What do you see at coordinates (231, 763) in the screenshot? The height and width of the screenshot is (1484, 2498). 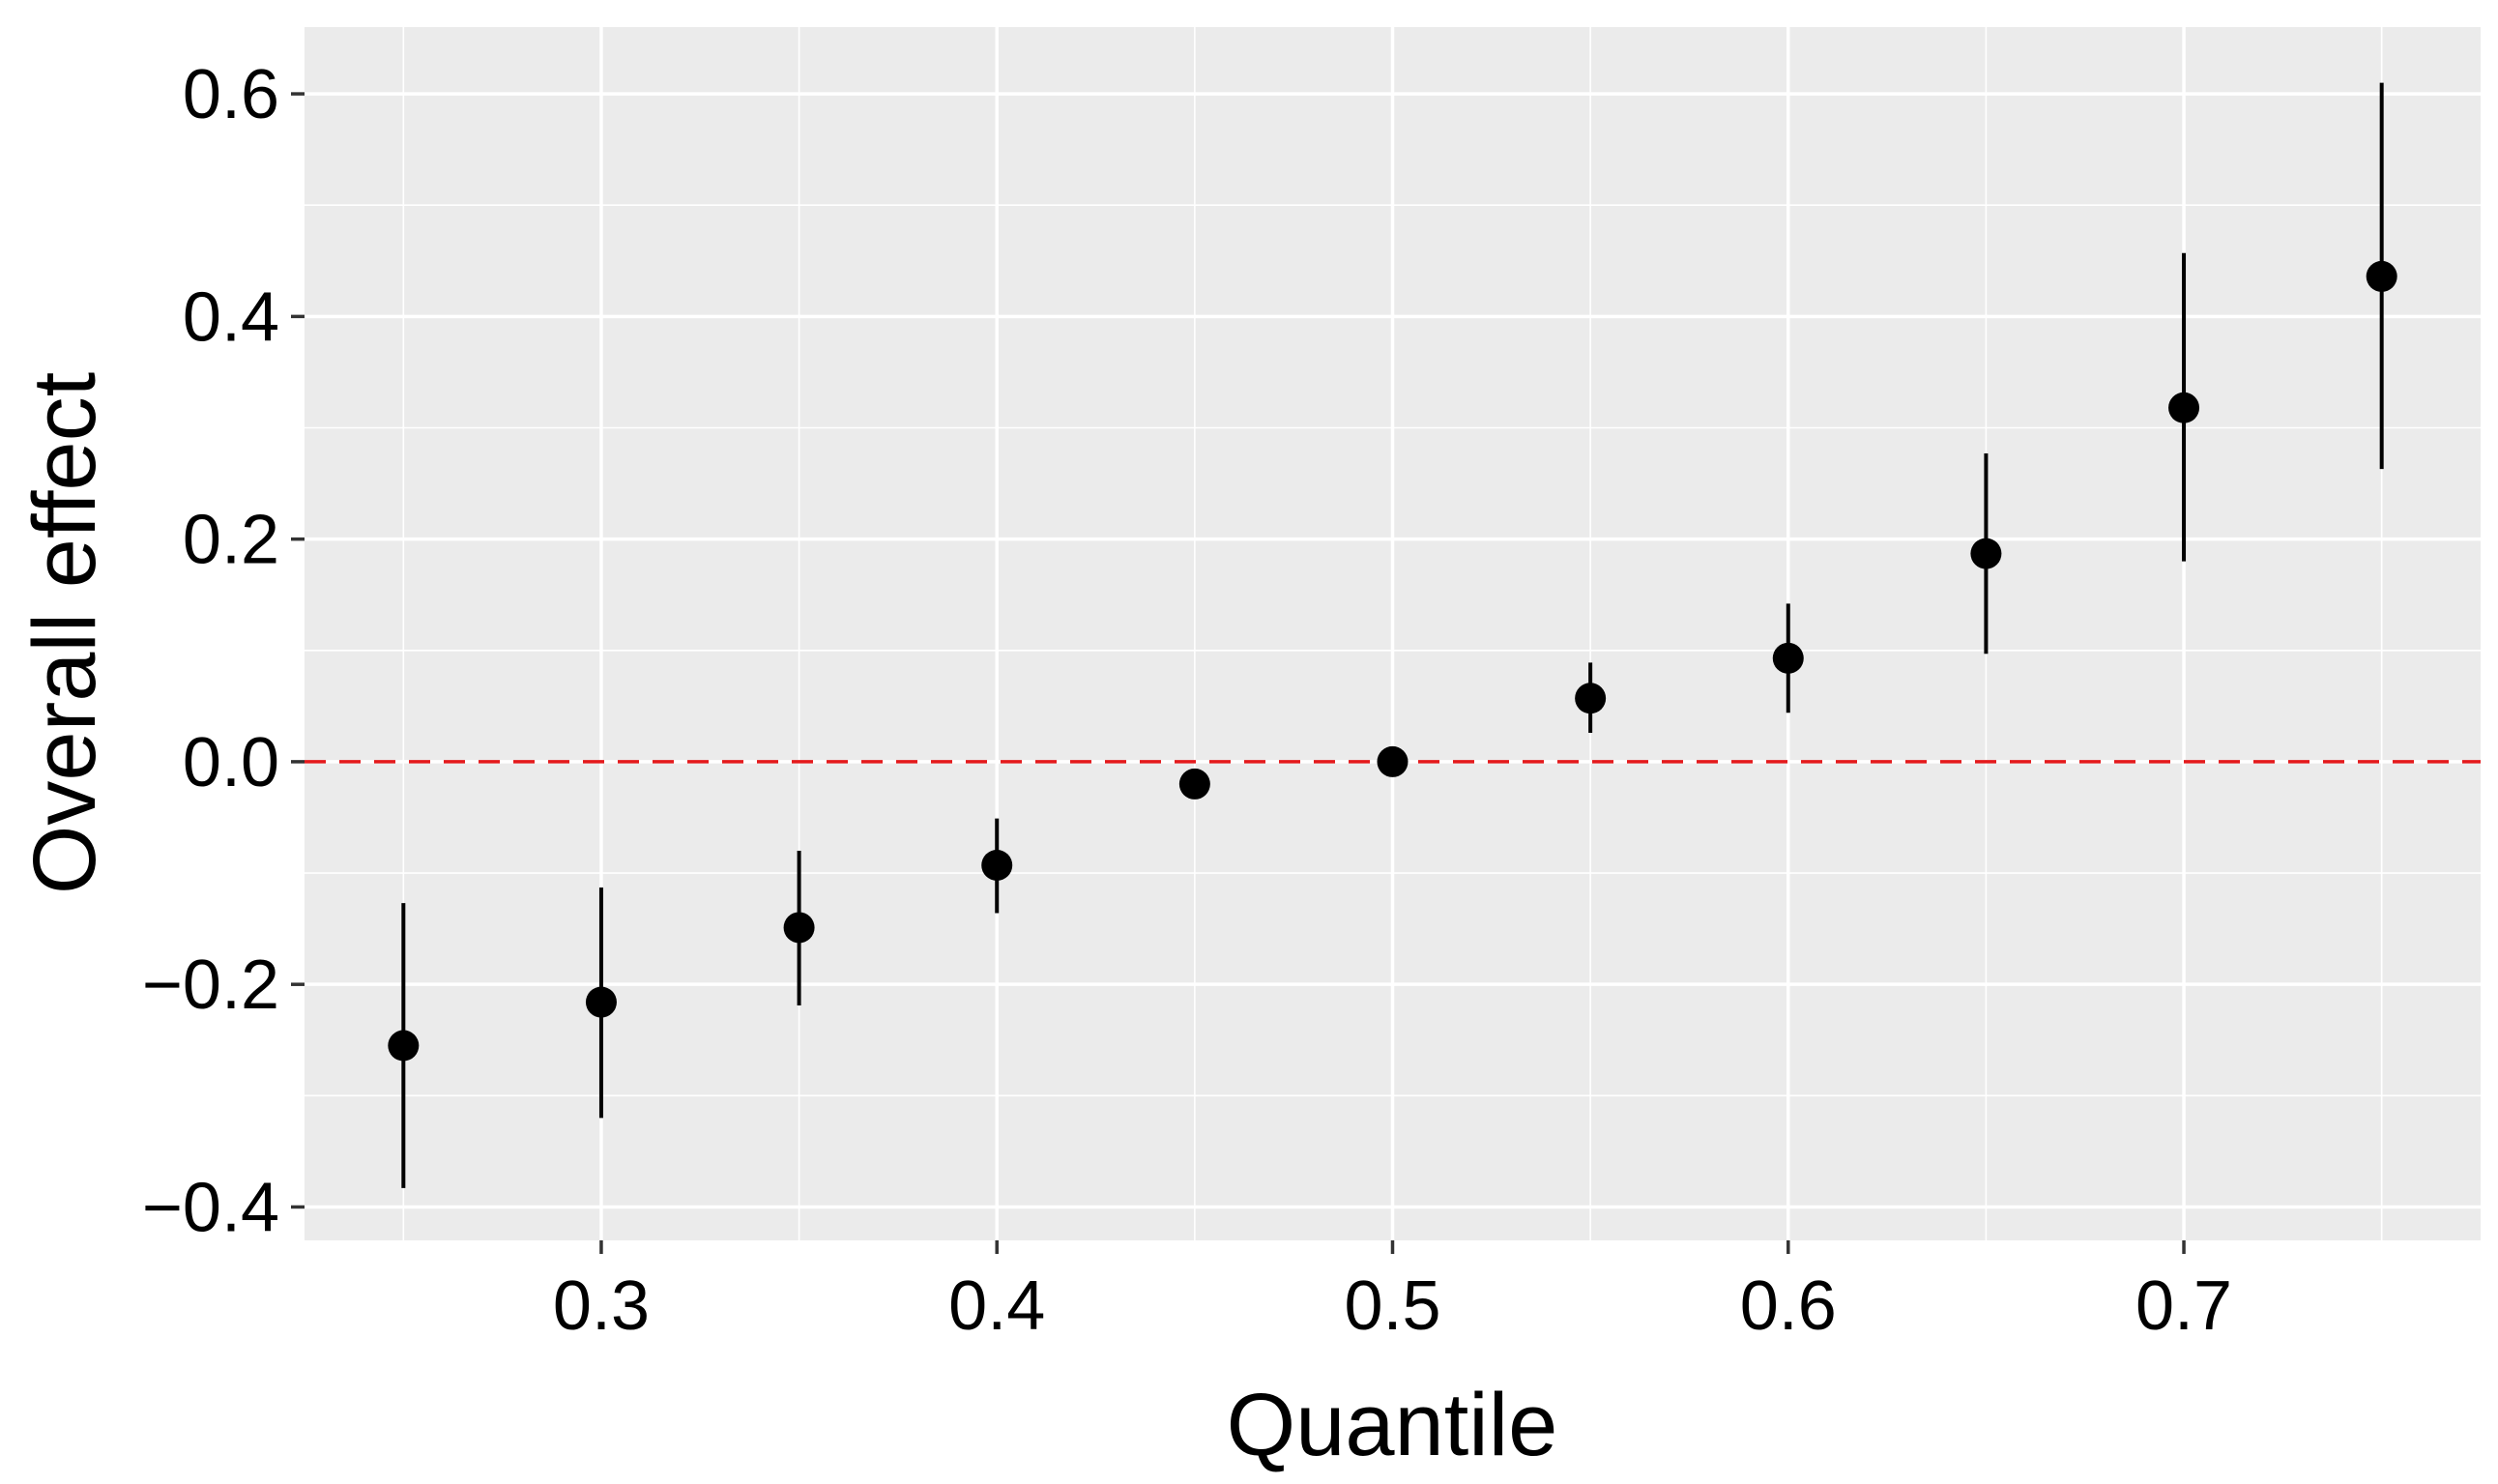 I see `y-tick-label: 0.0` at bounding box center [231, 763].